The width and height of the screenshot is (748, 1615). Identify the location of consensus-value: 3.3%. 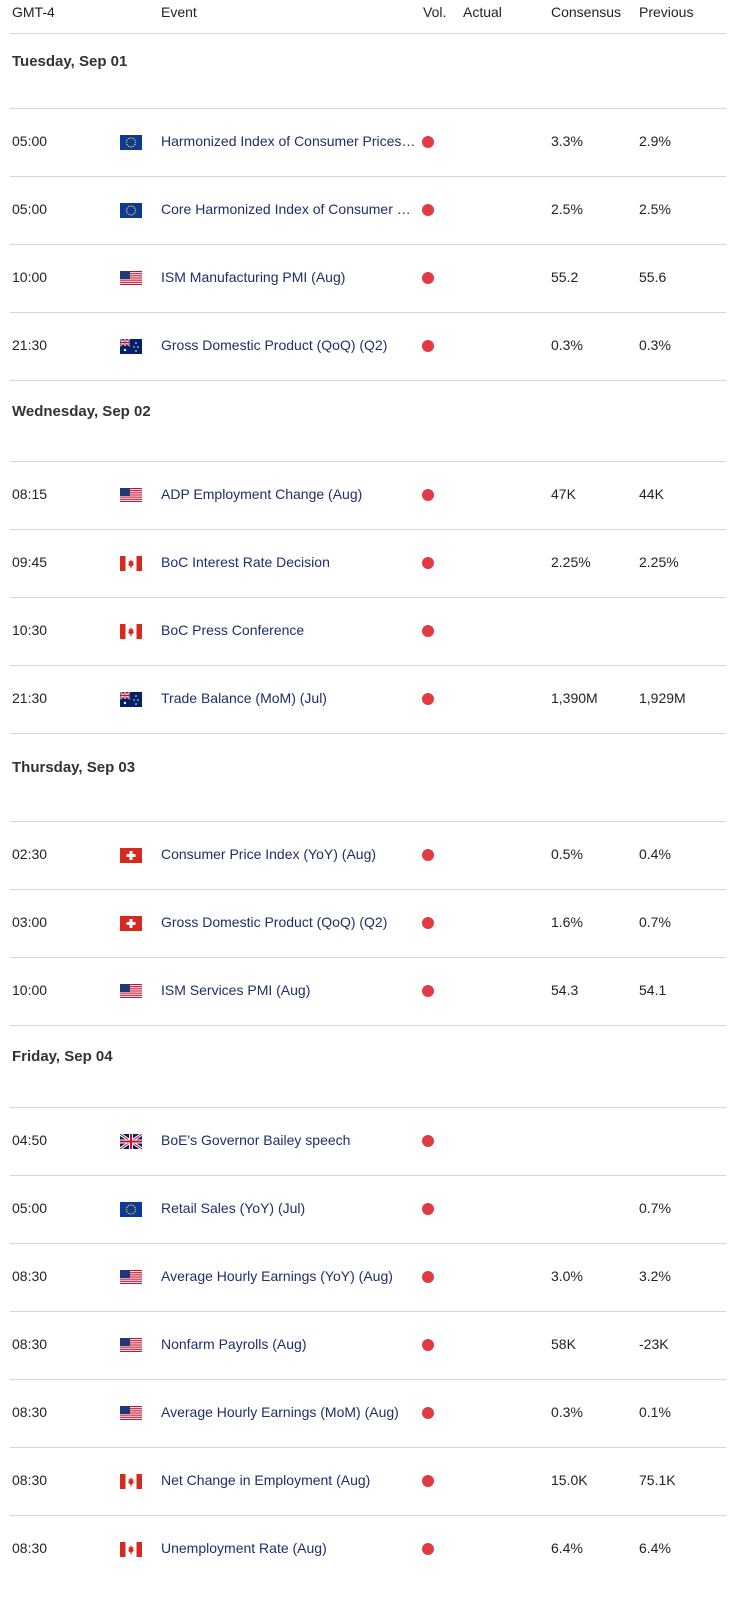
(567, 141).